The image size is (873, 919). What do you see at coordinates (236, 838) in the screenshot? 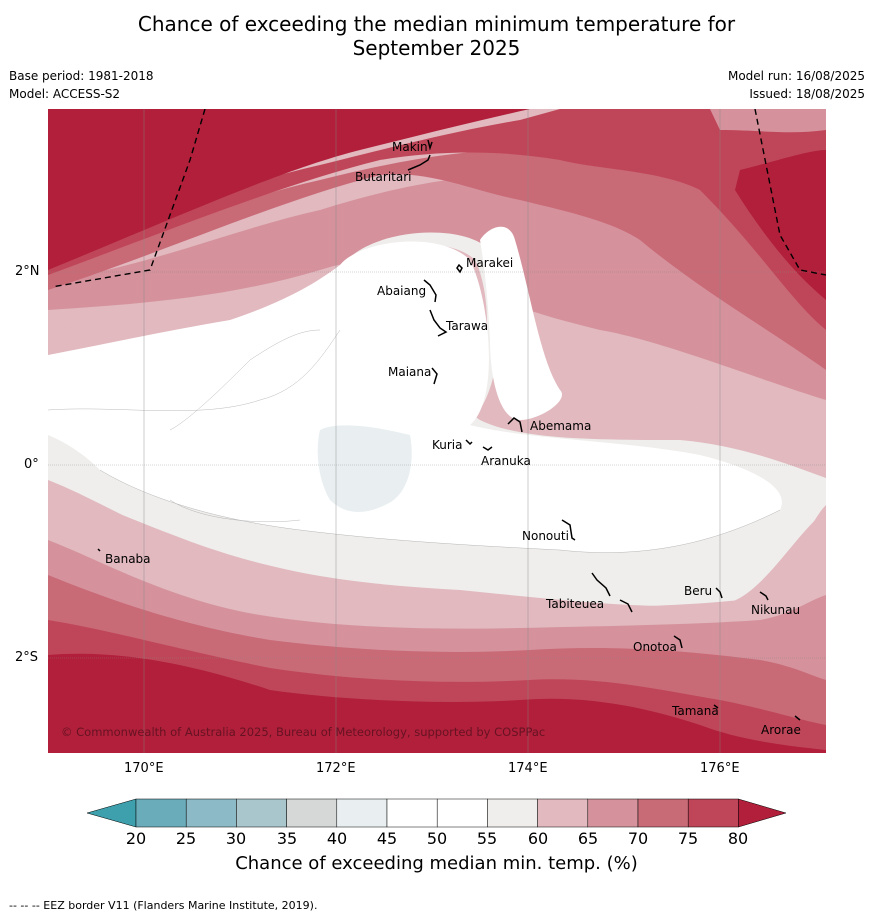
I see `colorbar-tick: 30` at bounding box center [236, 838].